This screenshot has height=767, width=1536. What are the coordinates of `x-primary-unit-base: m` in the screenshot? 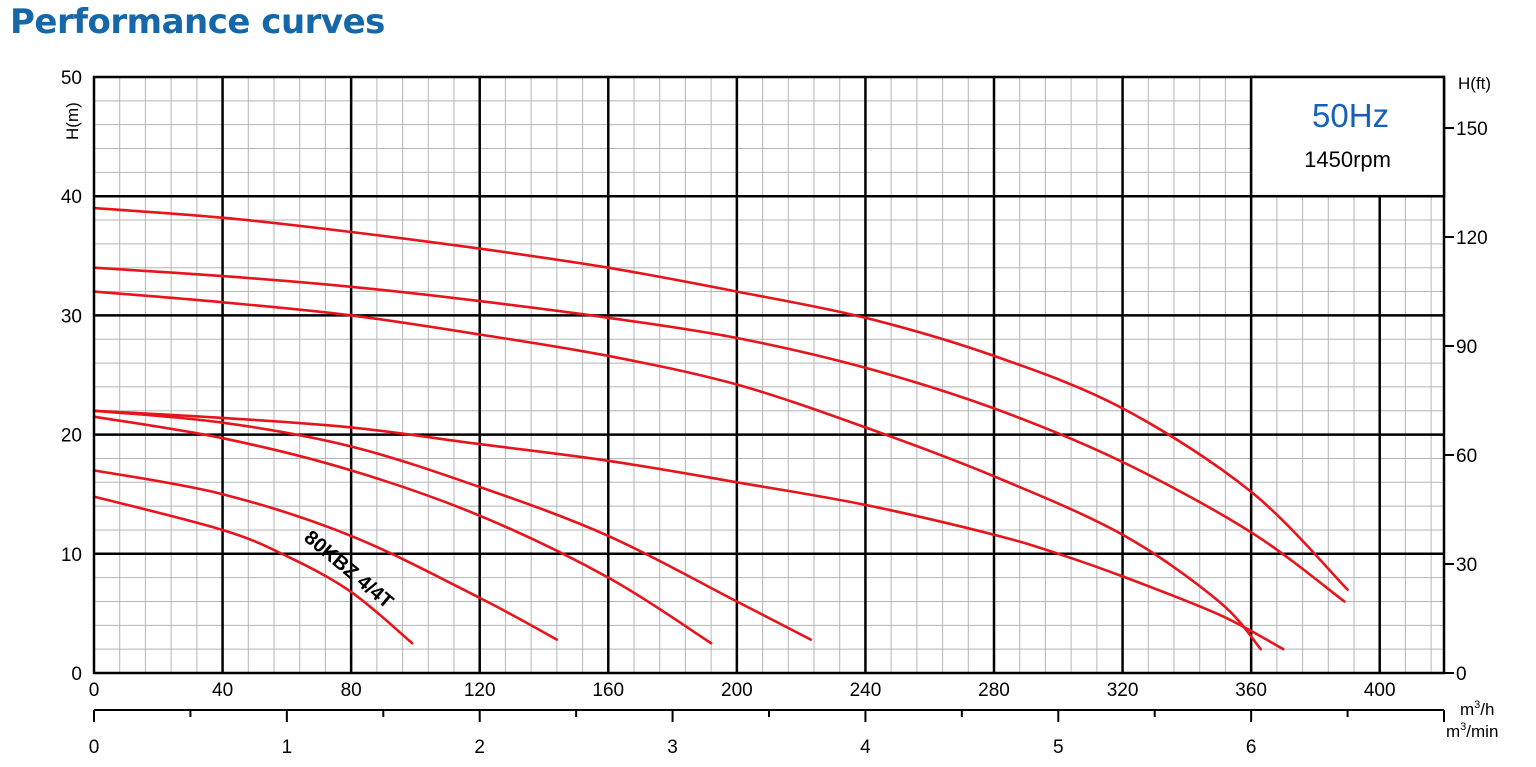 It's located at (1467, 709).